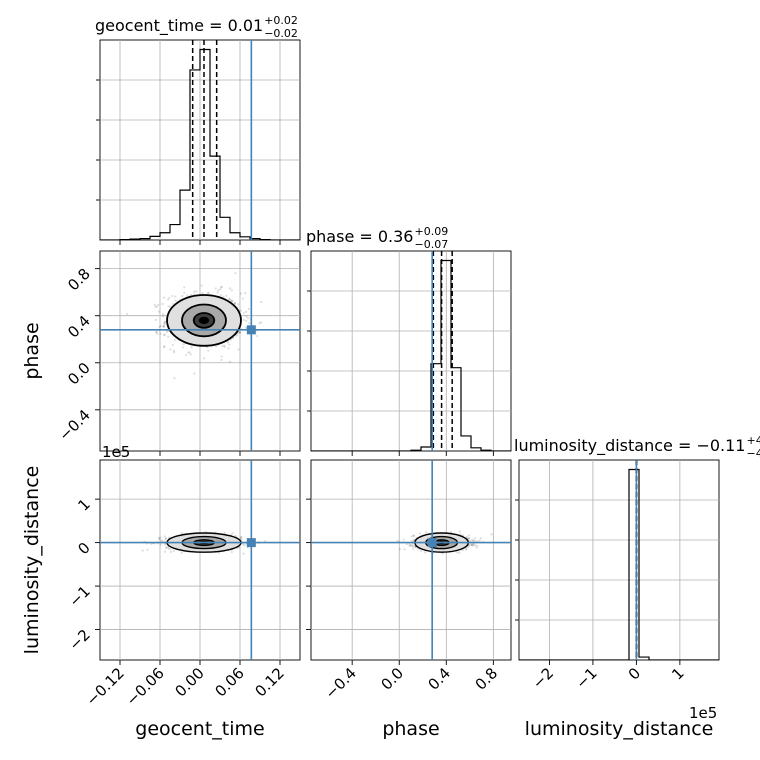 The image size is (760, 760). What do you see at coordinates (269, 682) in the screenshot?
I see `xtick-label: 0.12` at bounding box center [269, 682].